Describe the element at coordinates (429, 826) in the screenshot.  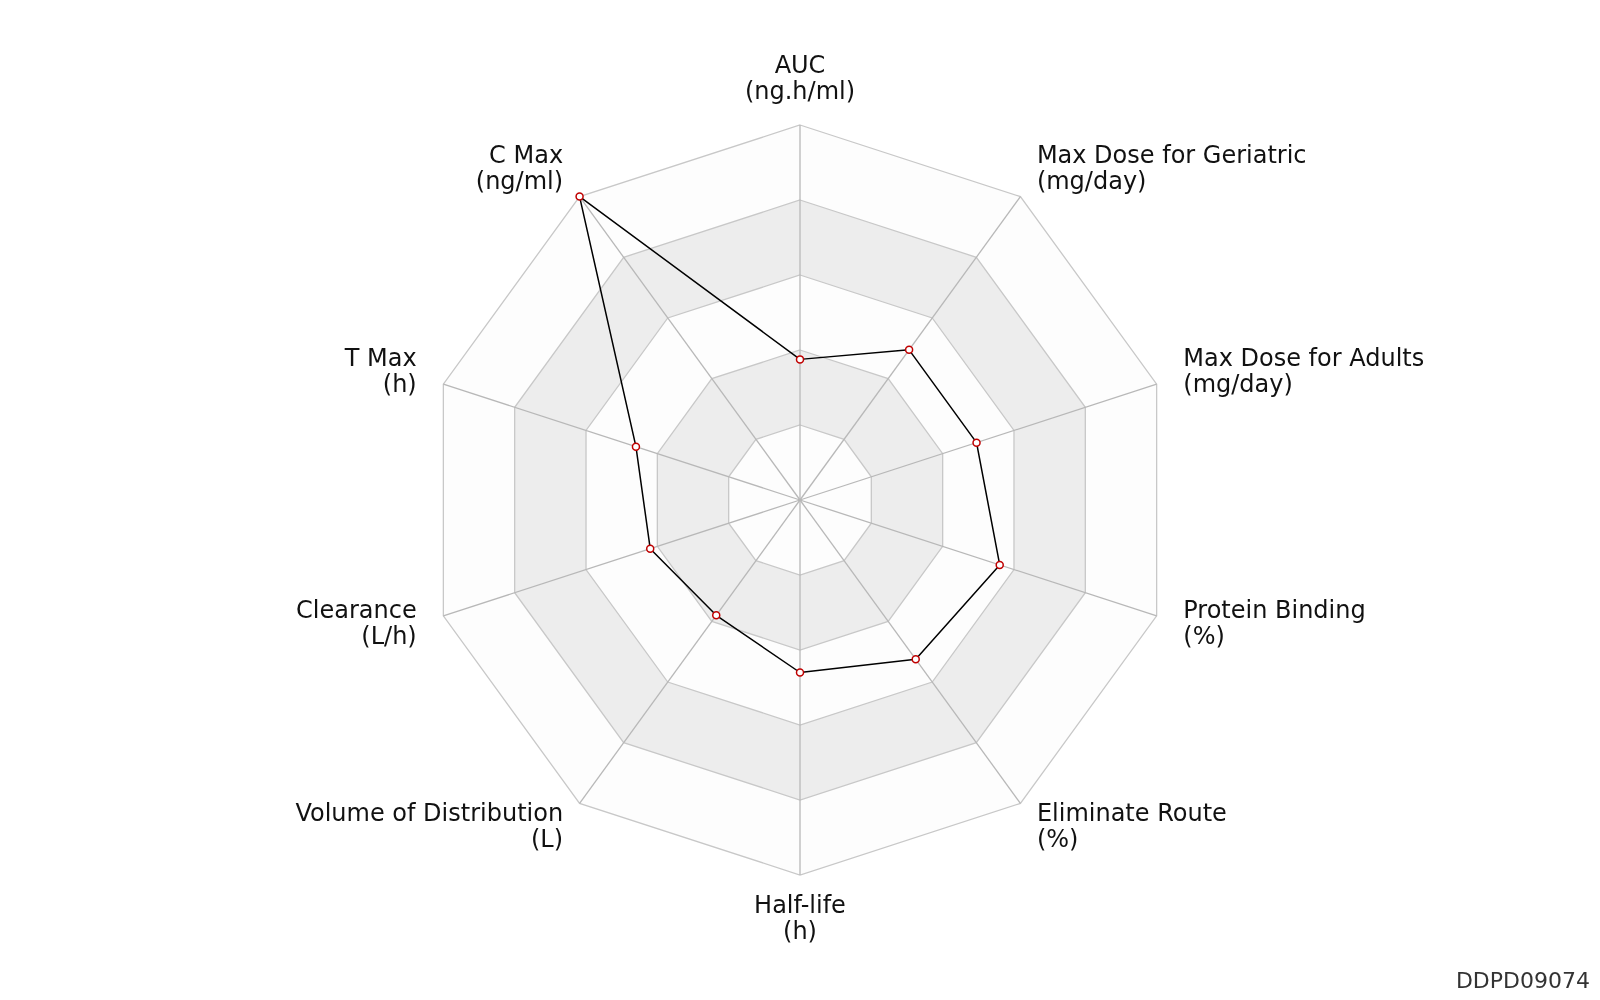
I see `spoke-label: Volume of Distribution (L)` at that location.